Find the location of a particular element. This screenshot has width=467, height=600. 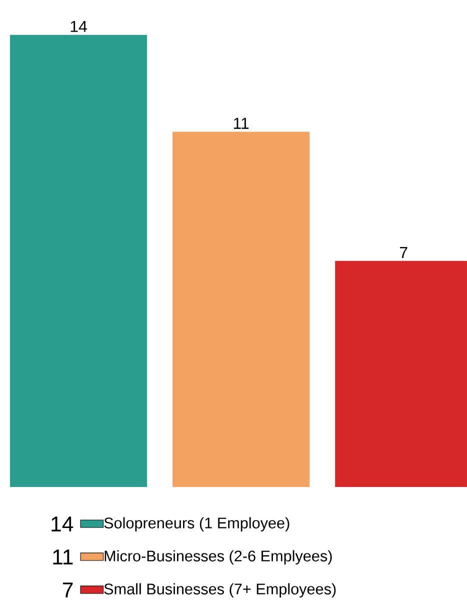

legend-label: Small Businesses (7+ Employees) is located at coordinates (220, 590).